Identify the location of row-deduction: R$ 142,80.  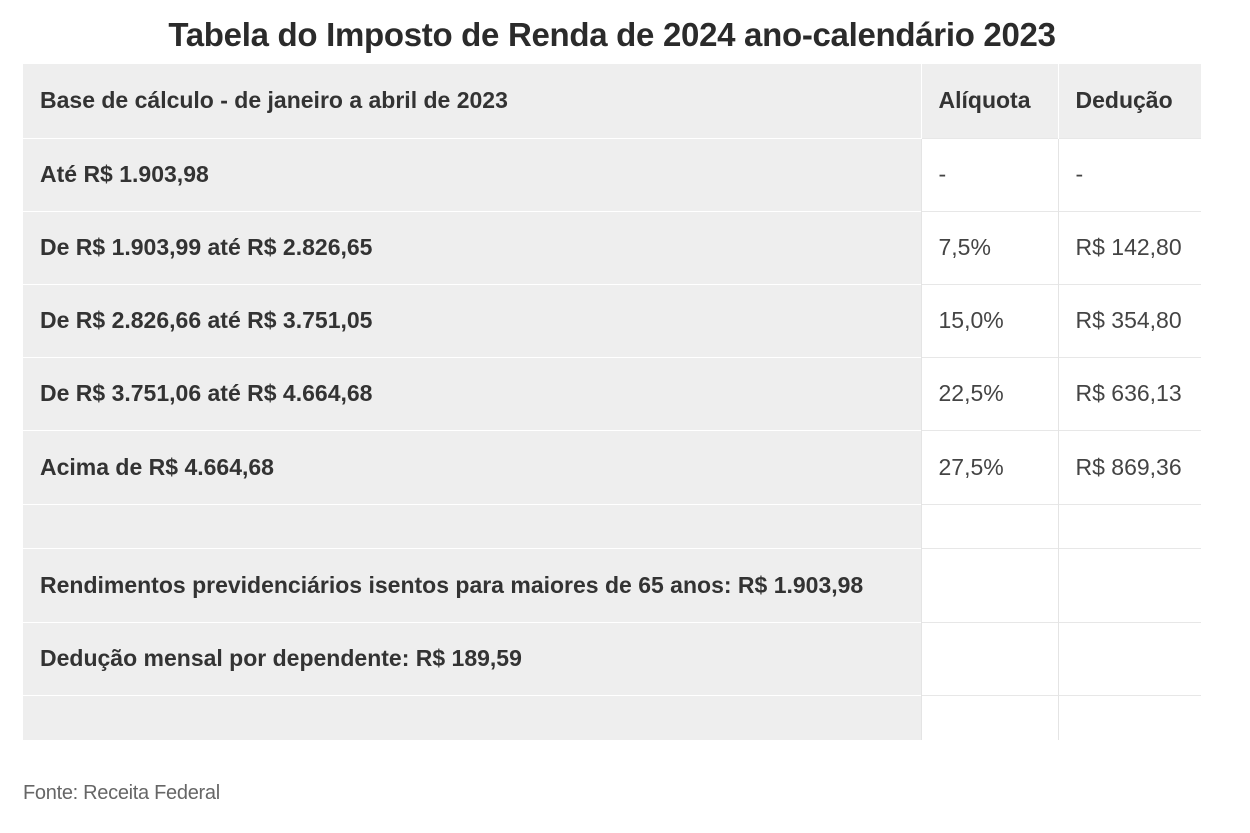
(1129, 247).